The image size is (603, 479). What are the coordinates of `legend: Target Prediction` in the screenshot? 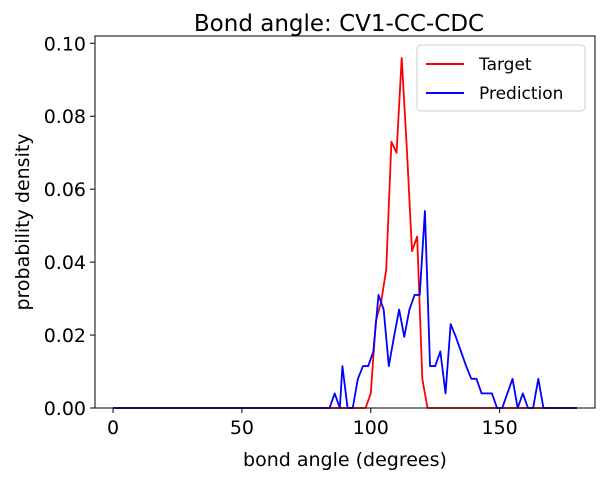 It's located at (501, 78).